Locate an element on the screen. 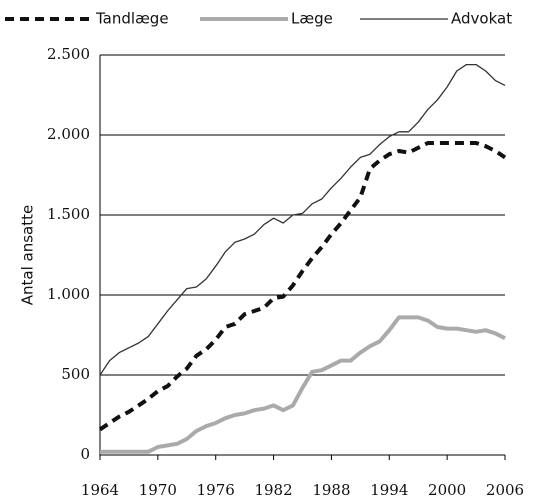 The image size is (536, 501). y-axis-label: Antal ansatte is located at coordinates (28, 255).